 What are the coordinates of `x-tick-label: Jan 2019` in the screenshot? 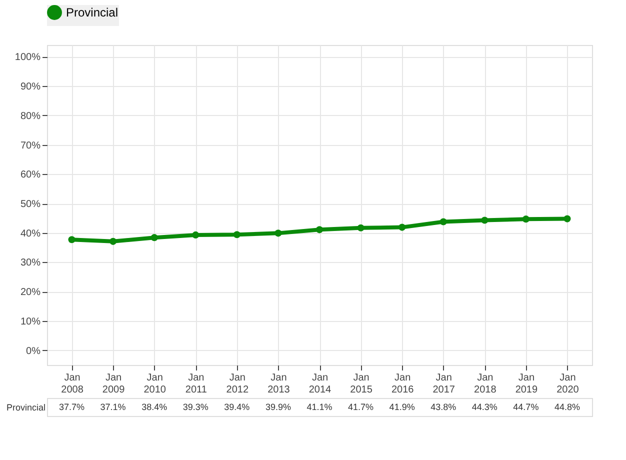 It's located at (526, 384).